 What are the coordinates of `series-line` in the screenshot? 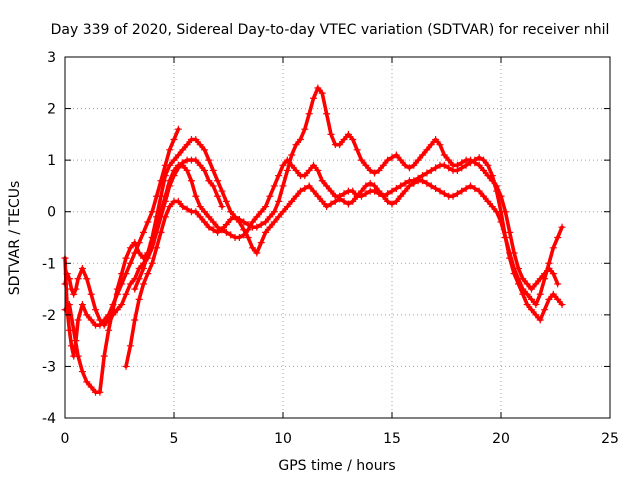 It's located at (122, 242).